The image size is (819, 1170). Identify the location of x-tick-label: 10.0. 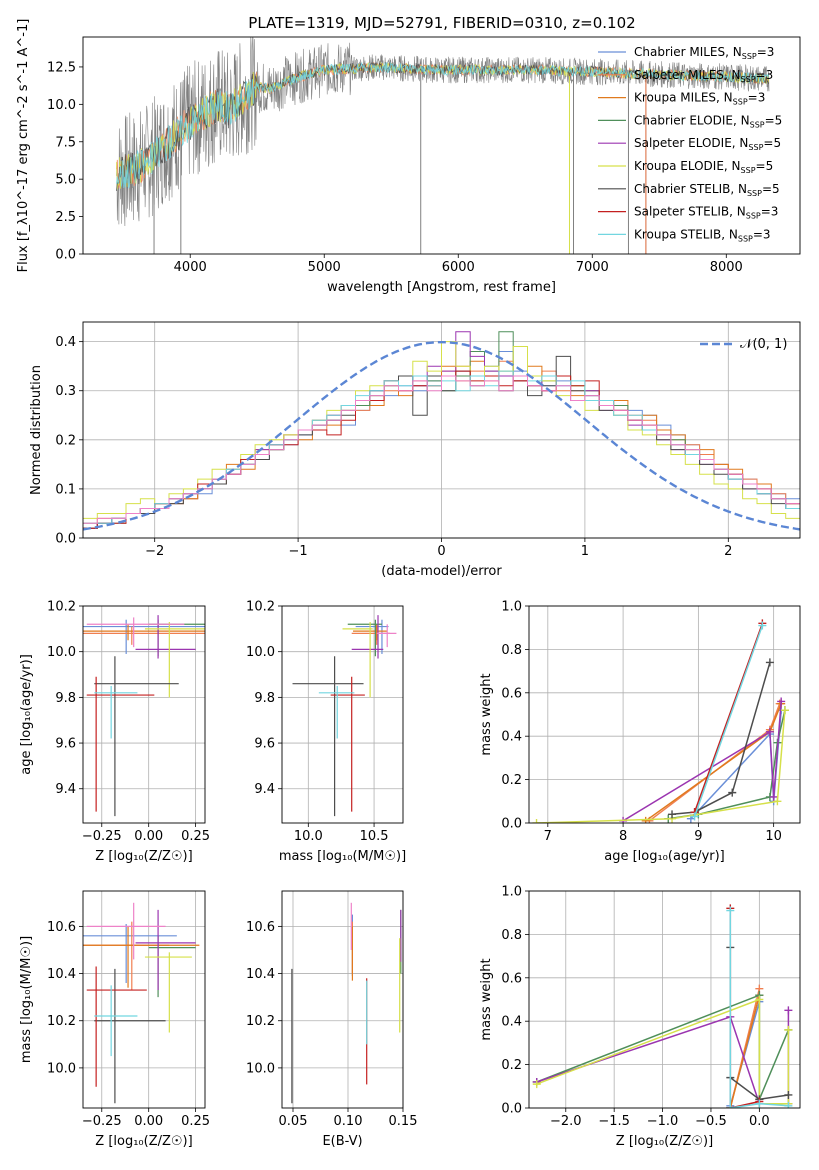
(308, 836).